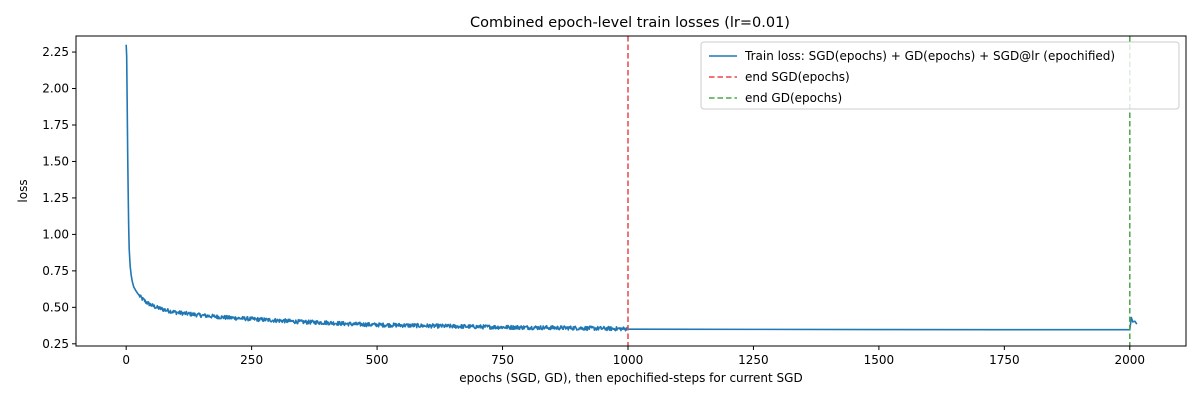 This screenshot has width=1200, height=400. I want to click on y-axis-label: loss, so click(23, 190).